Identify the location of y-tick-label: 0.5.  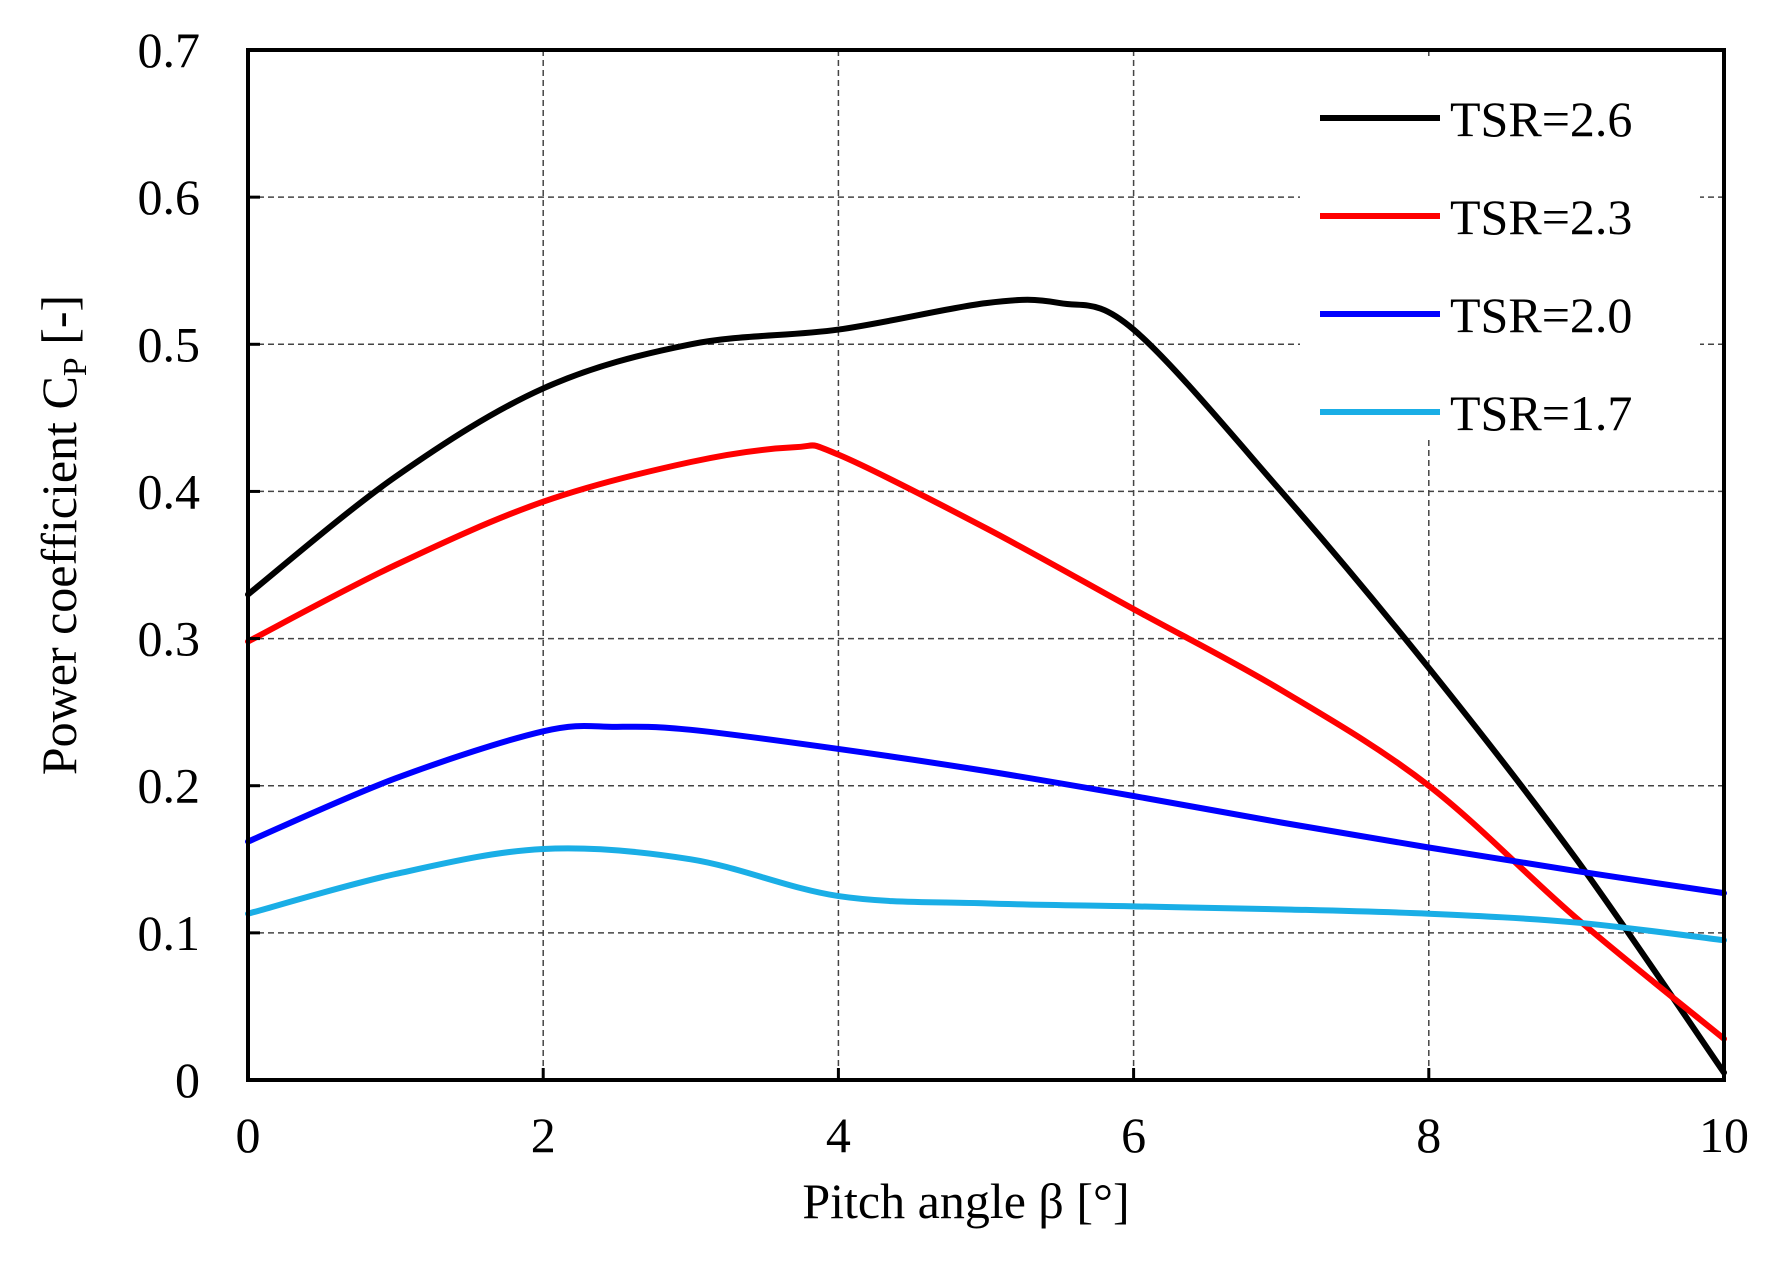
(169, 344).